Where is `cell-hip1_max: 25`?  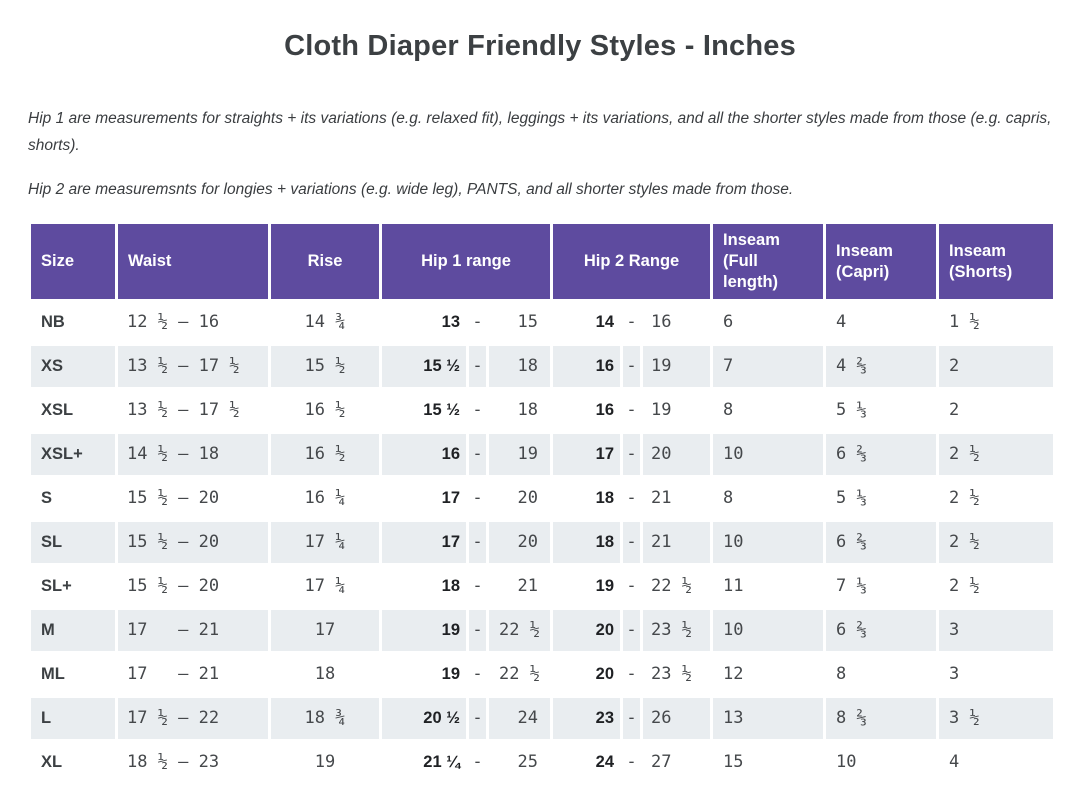 cell-hip1_max: 25 is located at coordinates (519, 762).